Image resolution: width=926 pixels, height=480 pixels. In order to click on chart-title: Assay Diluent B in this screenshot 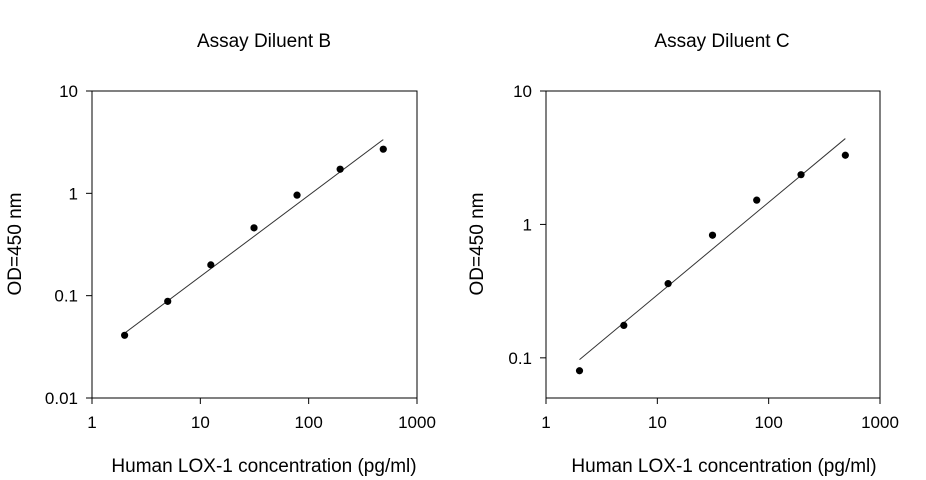, I will do `click(264, 41)`.